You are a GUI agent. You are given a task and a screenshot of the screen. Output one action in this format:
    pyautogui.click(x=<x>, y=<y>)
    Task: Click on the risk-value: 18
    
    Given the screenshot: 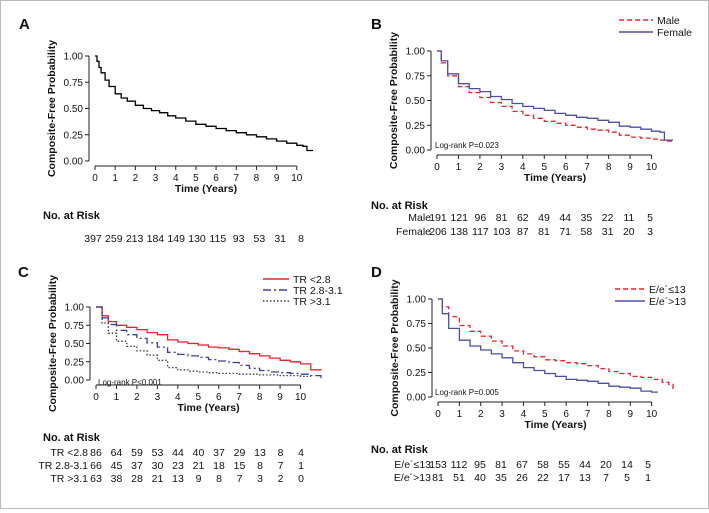 What is the action you would take?
    pyautogui.click(x=219, y=466)
    